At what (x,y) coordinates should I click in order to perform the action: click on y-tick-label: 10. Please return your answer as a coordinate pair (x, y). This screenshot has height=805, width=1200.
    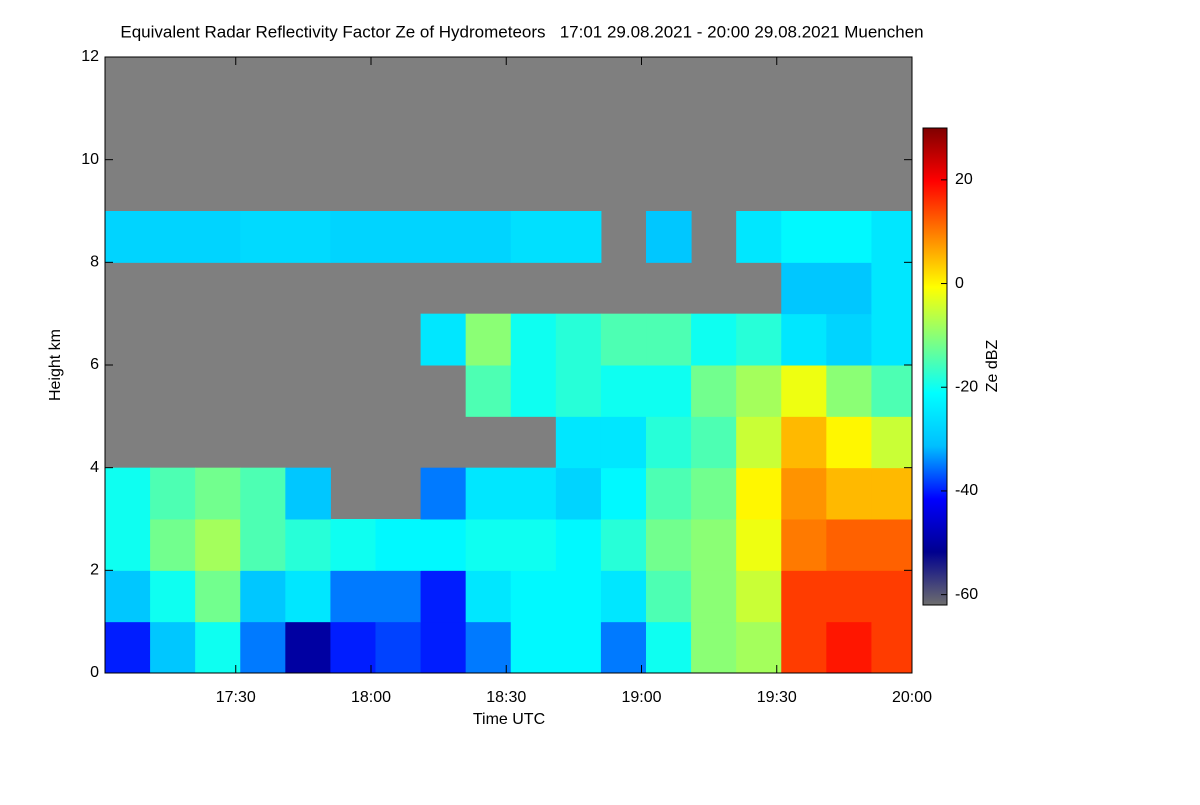
    Looking at the image, I should click on (90, 159).